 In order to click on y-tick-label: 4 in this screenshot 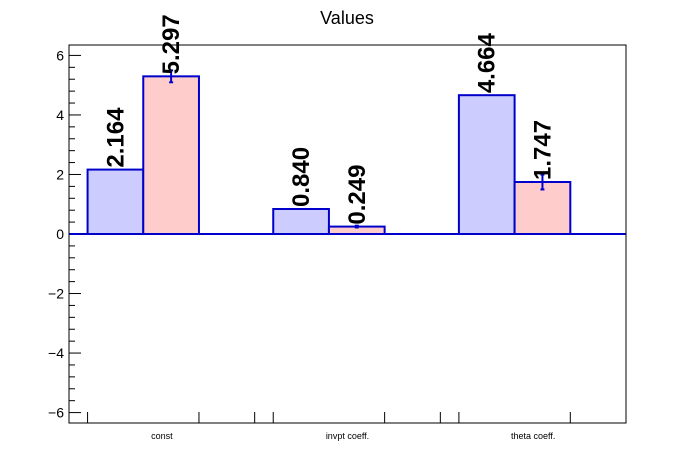, I will do `click(60, 115)`.